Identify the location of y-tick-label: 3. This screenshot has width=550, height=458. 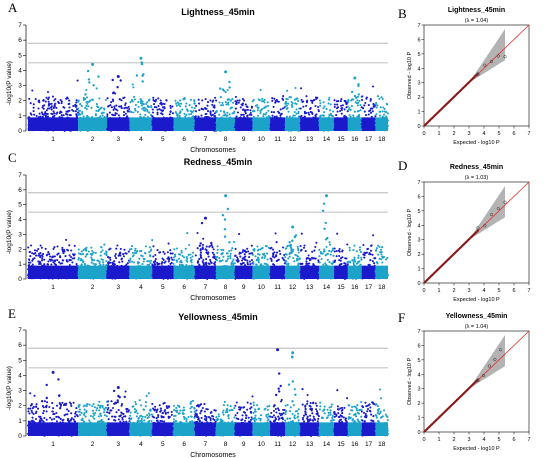
(418, 84).